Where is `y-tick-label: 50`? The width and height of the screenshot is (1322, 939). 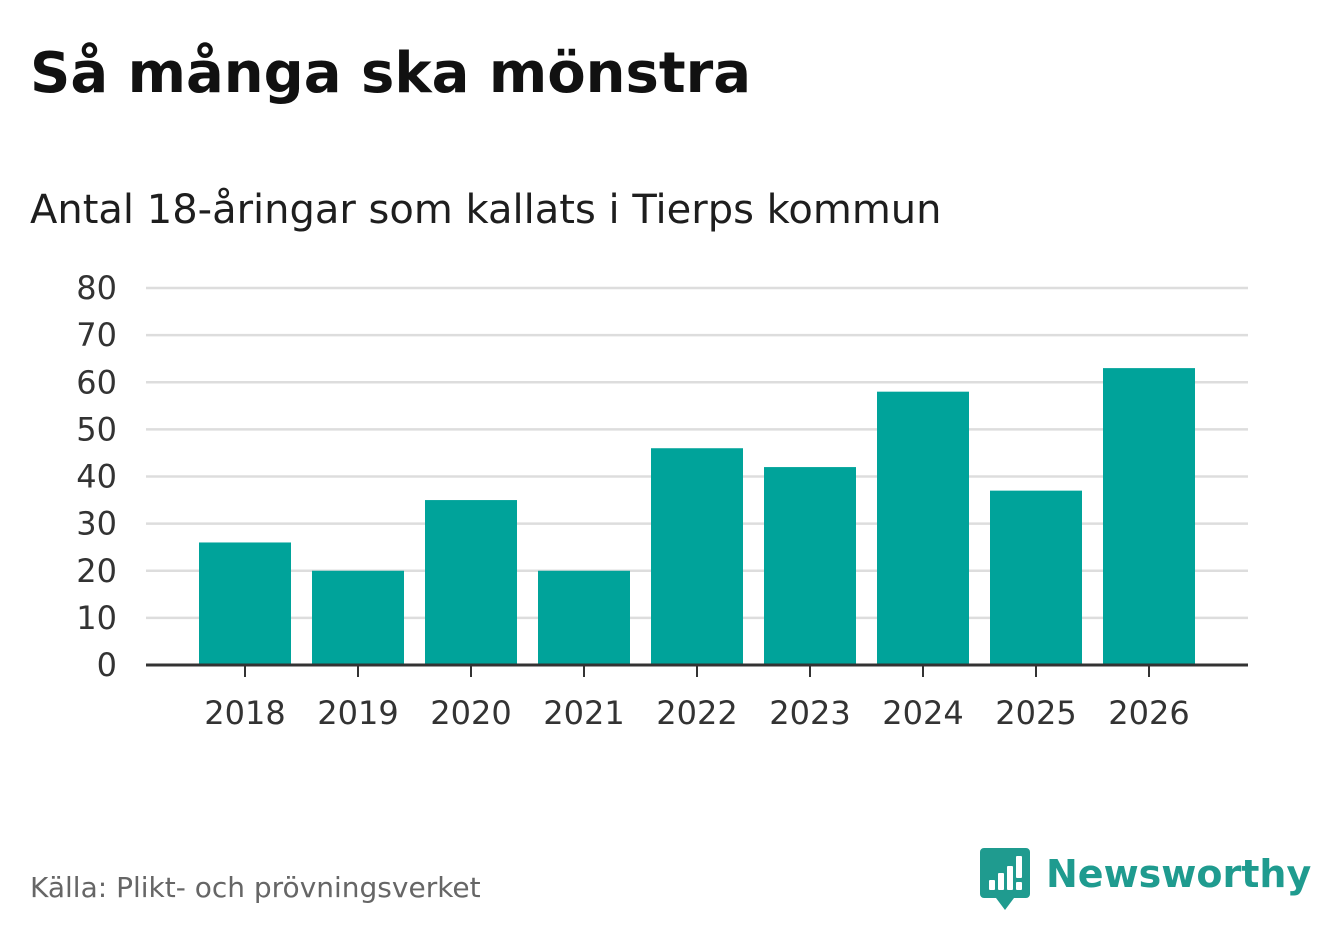 y-tick-label: 50 is located at coordinates (96, 429).